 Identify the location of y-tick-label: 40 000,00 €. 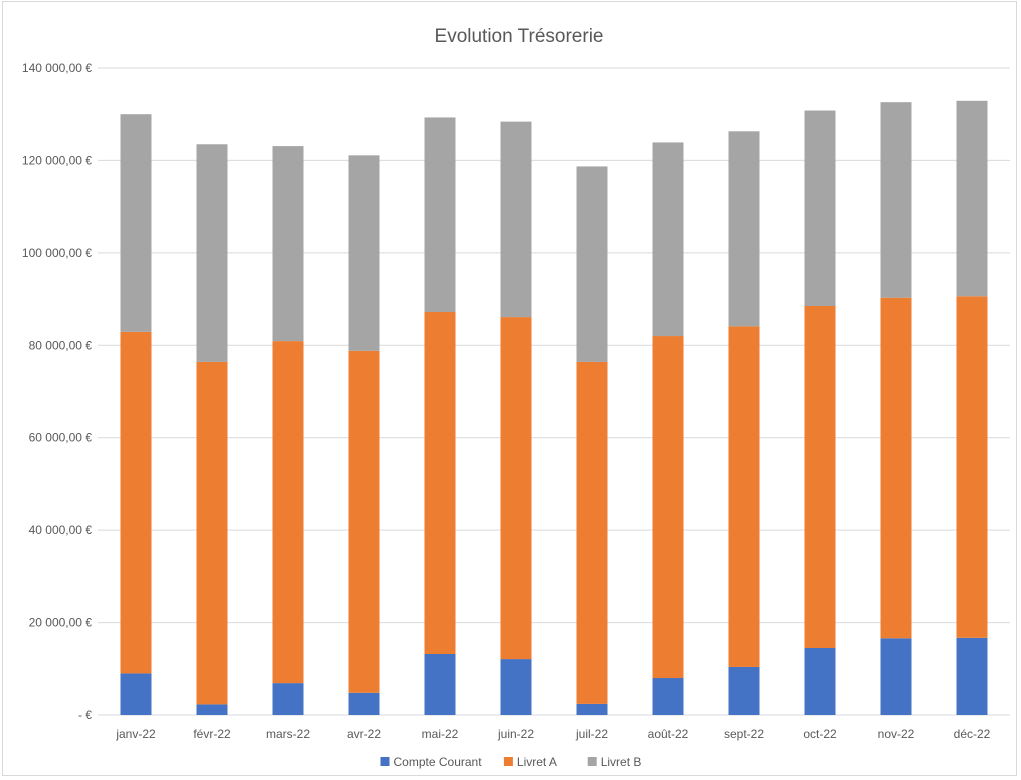
(61, 530).